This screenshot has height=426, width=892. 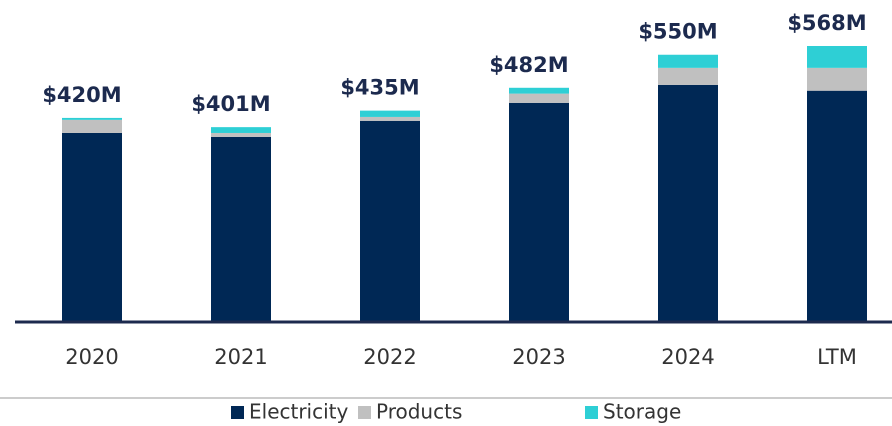 I want to click on x-tick-label: 2024, so click(x=687, y=357).